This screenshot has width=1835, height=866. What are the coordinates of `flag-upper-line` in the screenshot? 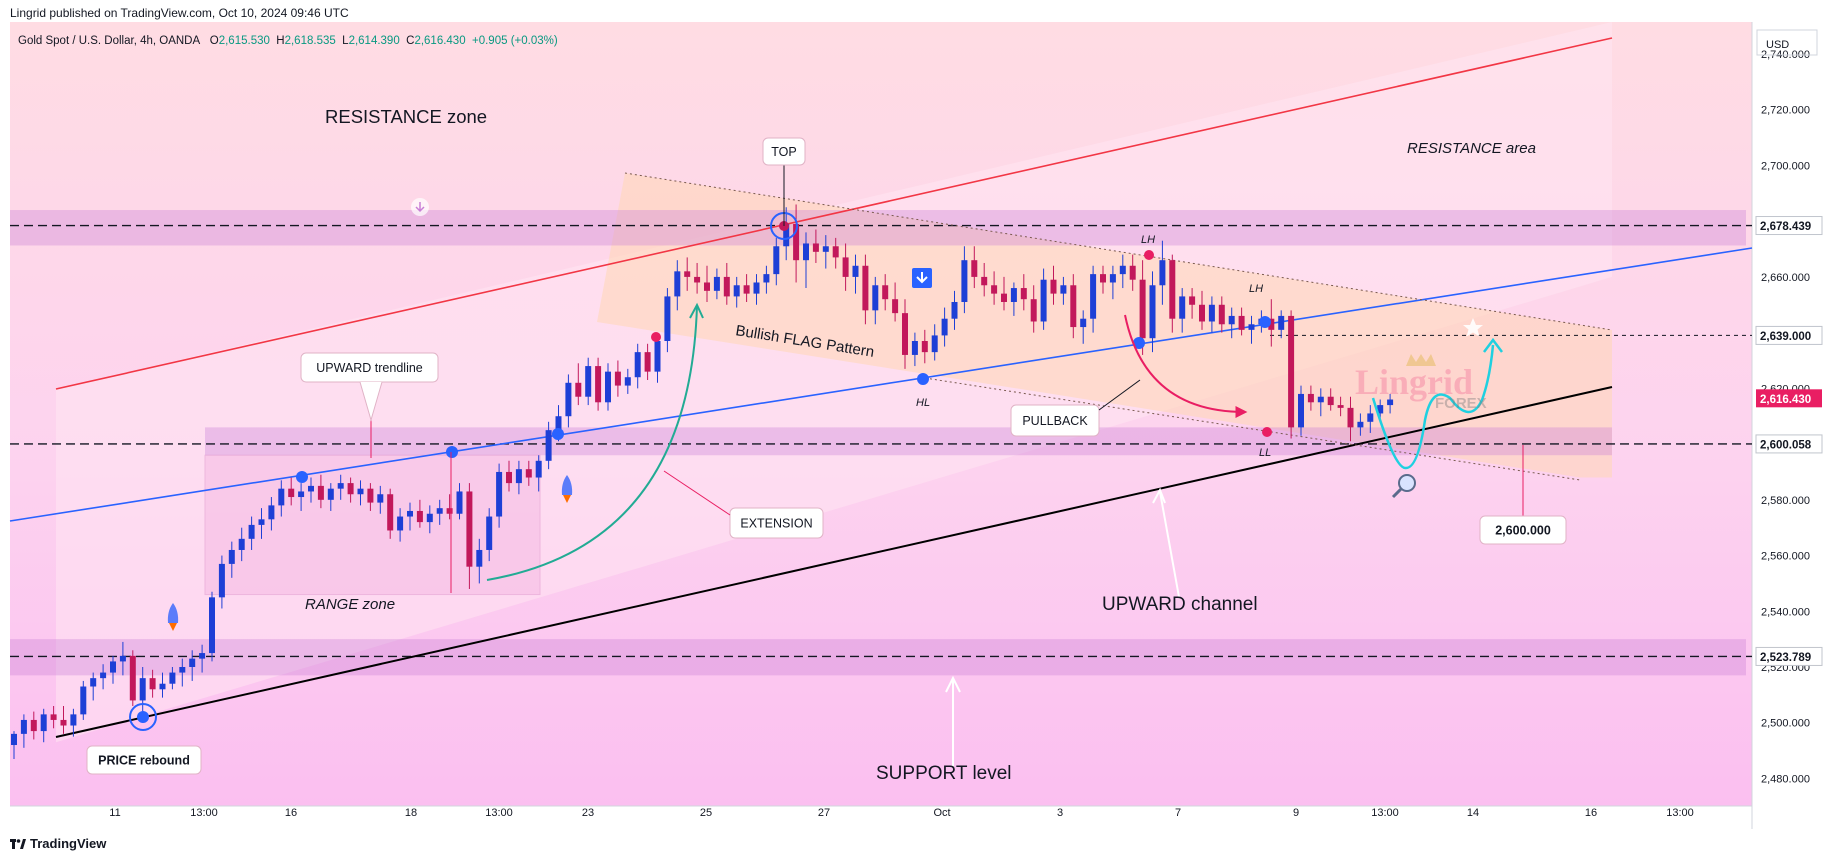 It's located at (1118, 251).